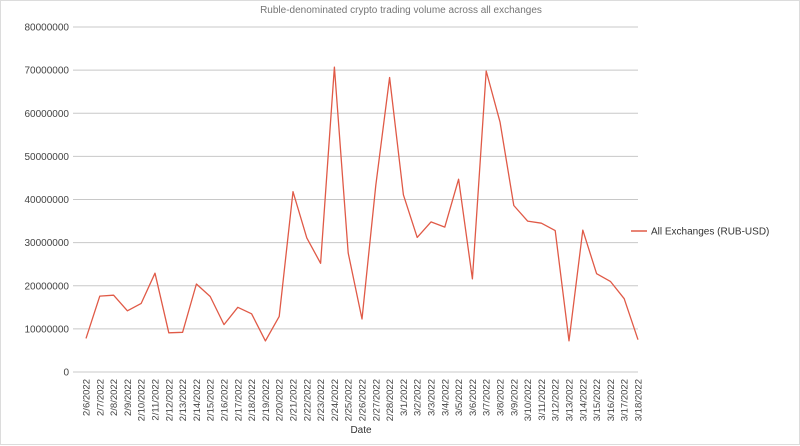 This screenshot has width=800, height=446. I want to click on y-tick-label: 40000000, so click(47, 200).